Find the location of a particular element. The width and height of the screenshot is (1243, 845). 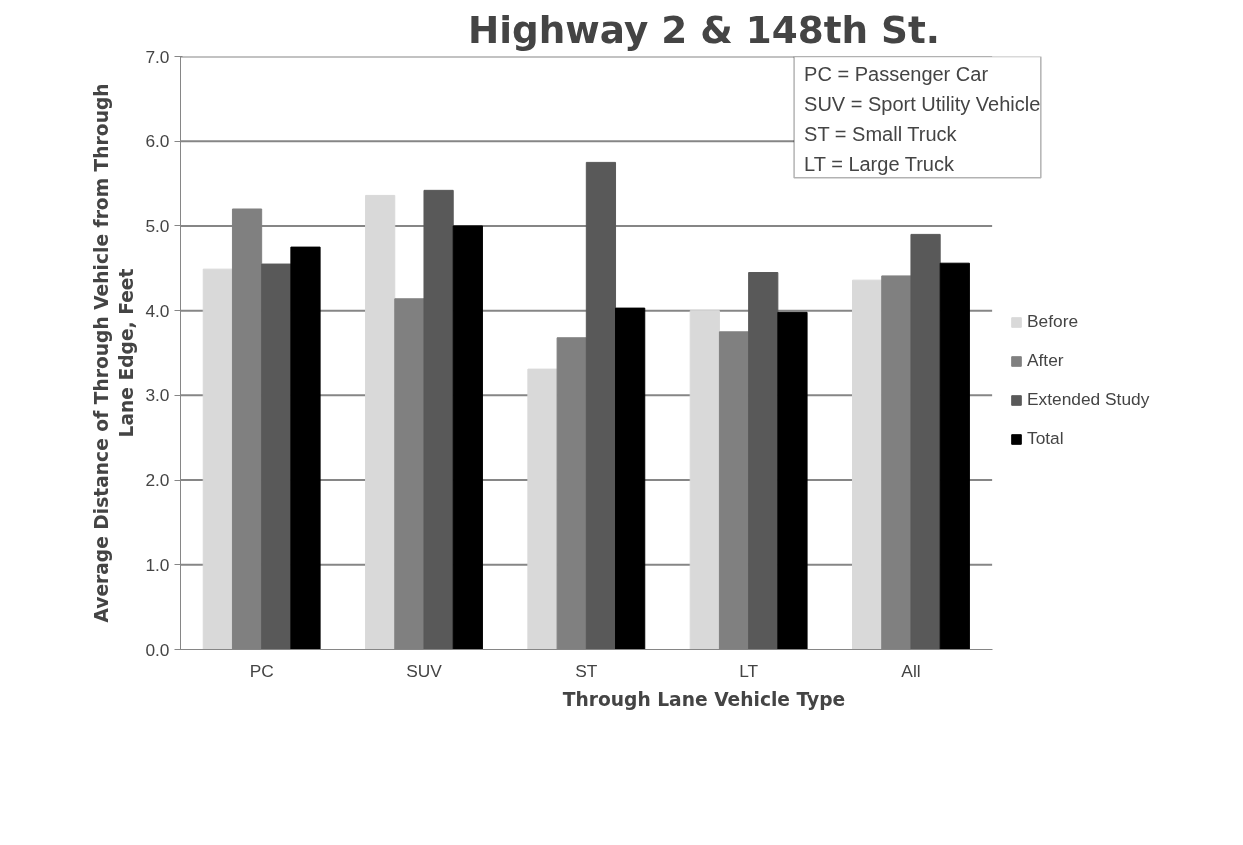

x-axis-title: Through Lane Vehicle Type is located at coordinates (704, 699).